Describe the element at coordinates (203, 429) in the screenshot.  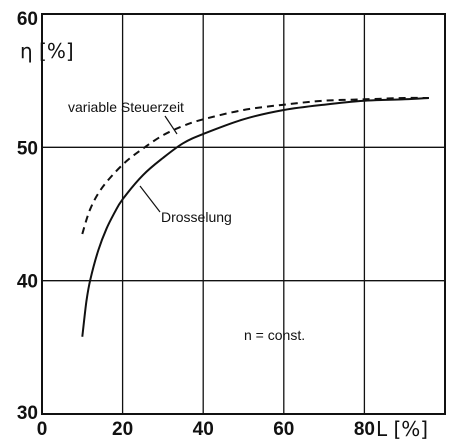
I see `x-tick-label-40: 40` at that location.